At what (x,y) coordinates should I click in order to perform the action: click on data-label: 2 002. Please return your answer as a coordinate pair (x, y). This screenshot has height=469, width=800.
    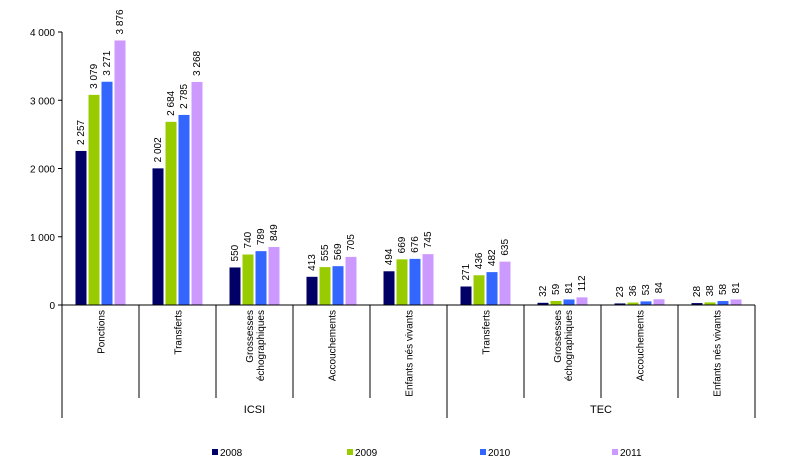
    Looking at the image, I should click on (158, 149).